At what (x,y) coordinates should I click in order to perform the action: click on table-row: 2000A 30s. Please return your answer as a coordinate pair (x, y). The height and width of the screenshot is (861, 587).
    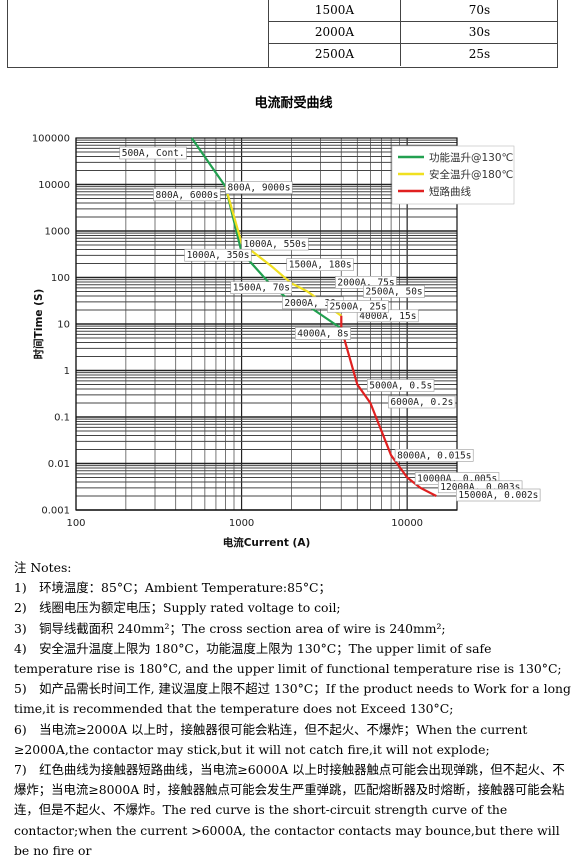
    Looking at the image, I should click on (413, 33).